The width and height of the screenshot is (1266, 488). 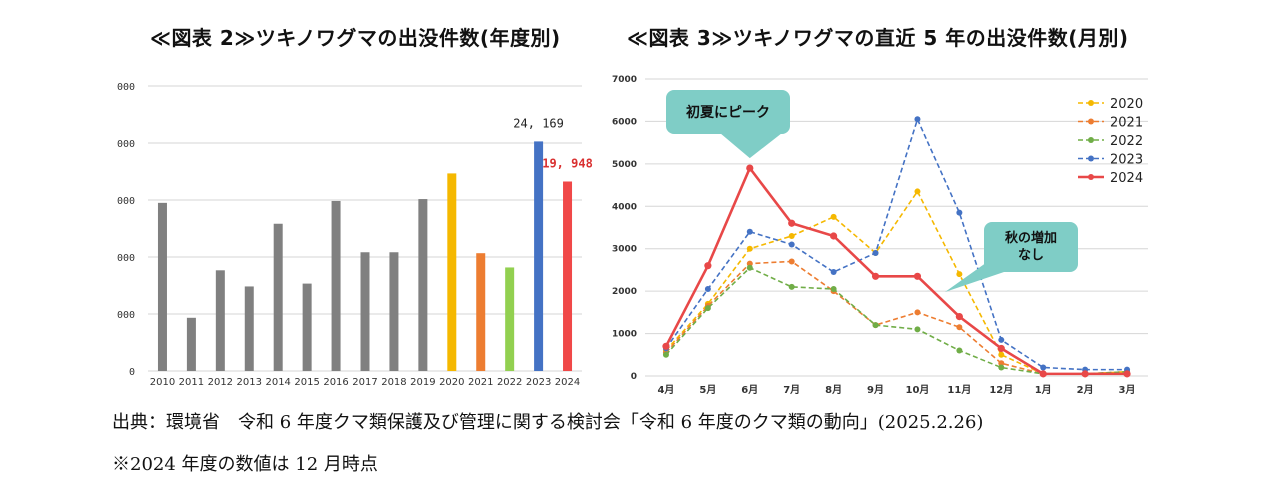 What do you see at coordinates (393, 382) in the screenshot?
I see `x-tick-label: 2018` at bounding box center [393, 382].